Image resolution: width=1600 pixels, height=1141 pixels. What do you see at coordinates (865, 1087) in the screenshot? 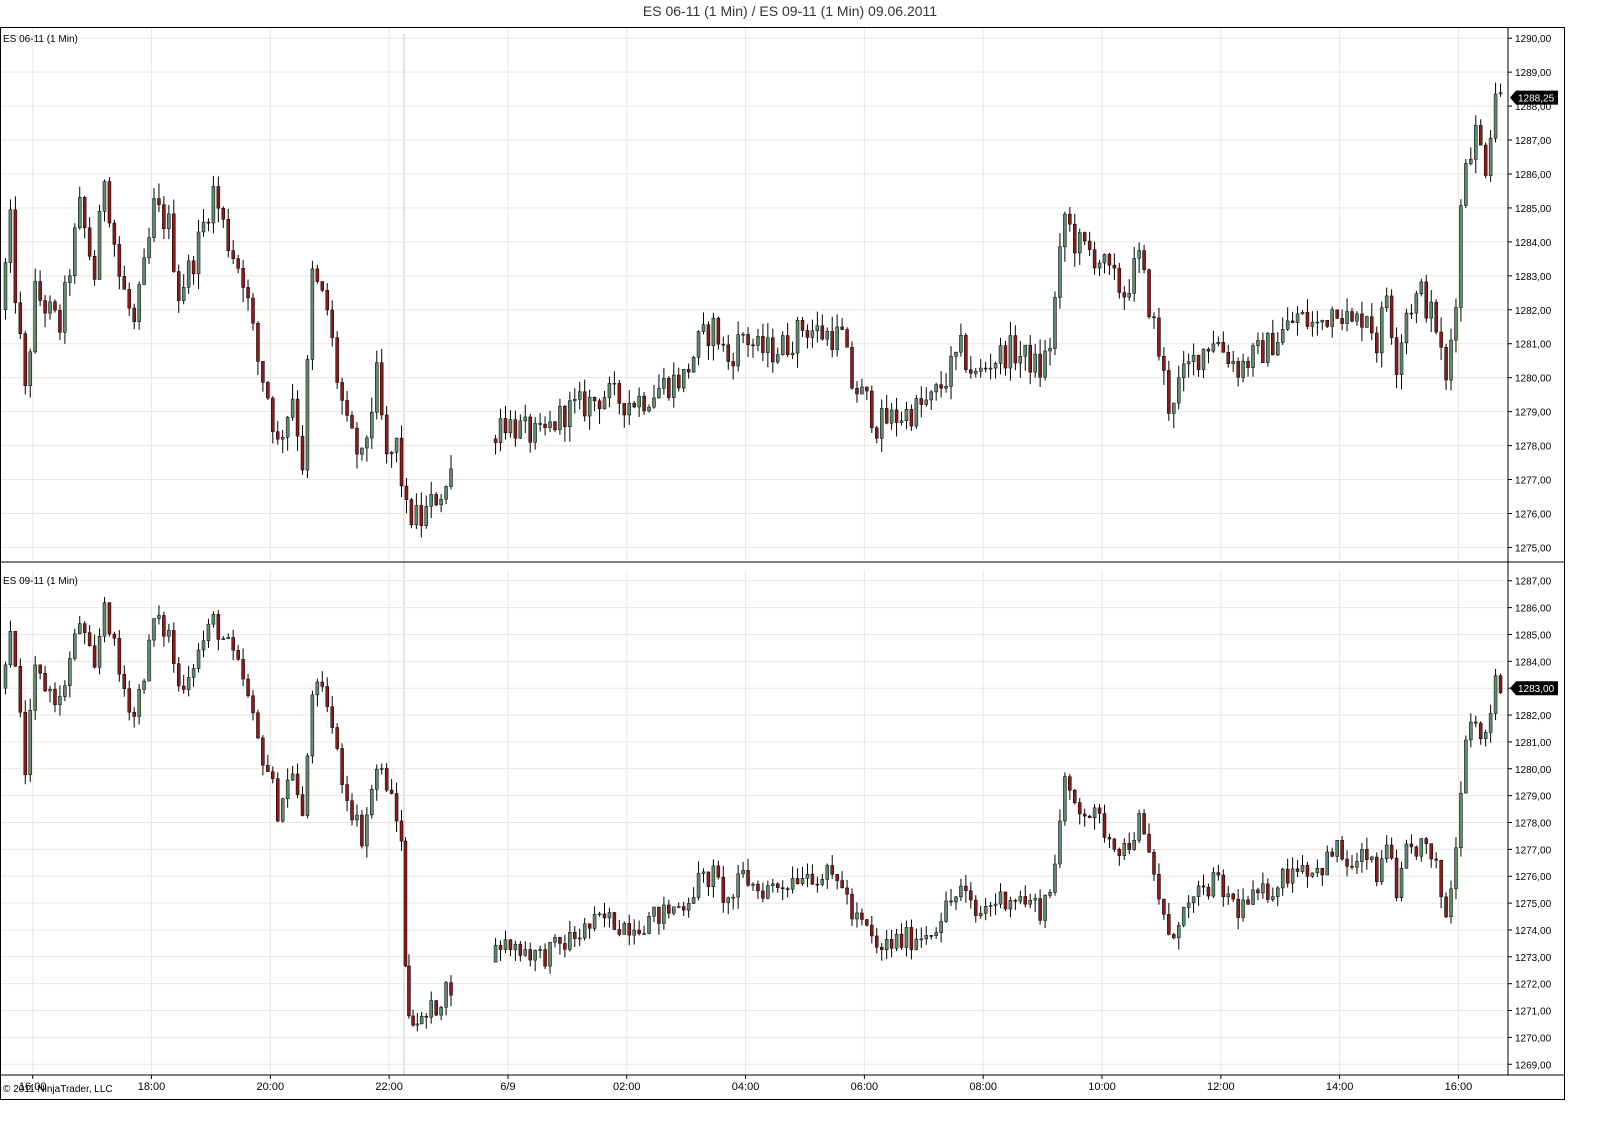
I see `x-tick-label: 06:00` at bounding box center [865, 1087].